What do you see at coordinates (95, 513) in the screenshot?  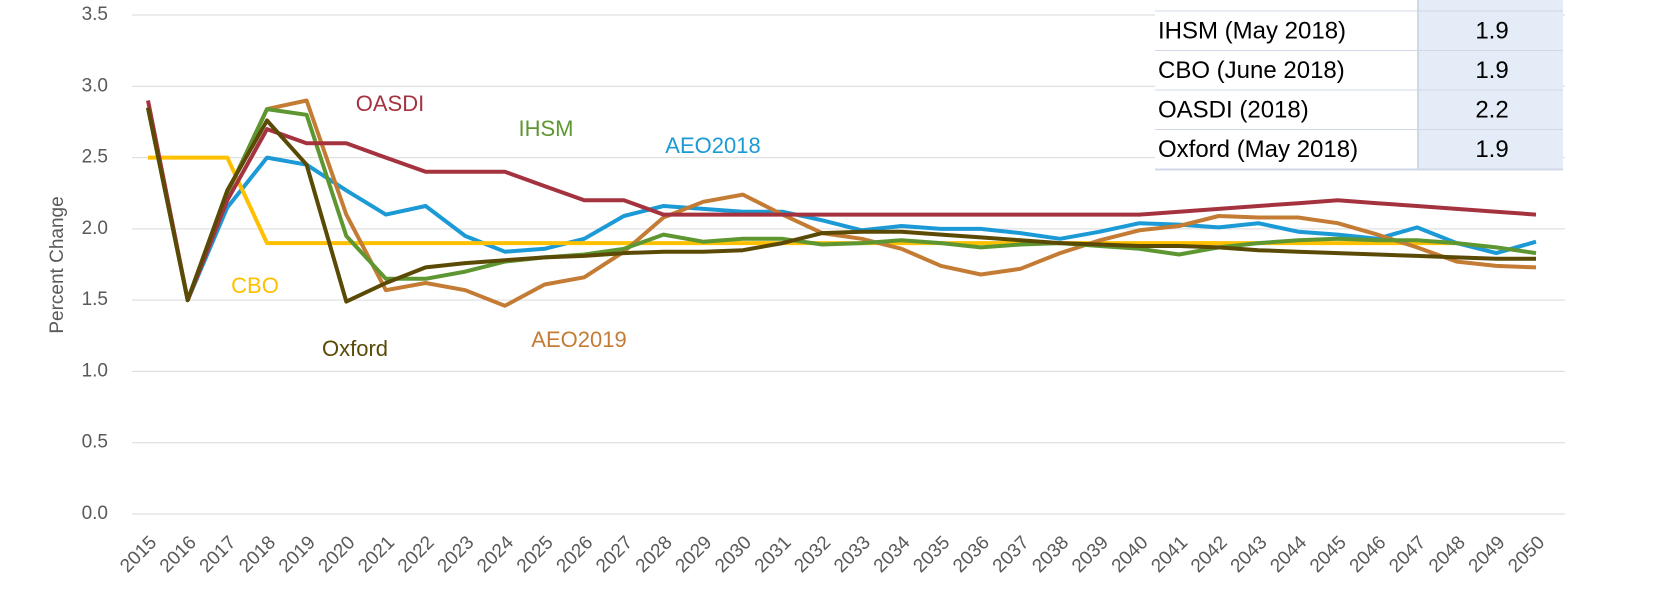 I see `y-tick-label: 0.0` at bounding box center [95, 513].